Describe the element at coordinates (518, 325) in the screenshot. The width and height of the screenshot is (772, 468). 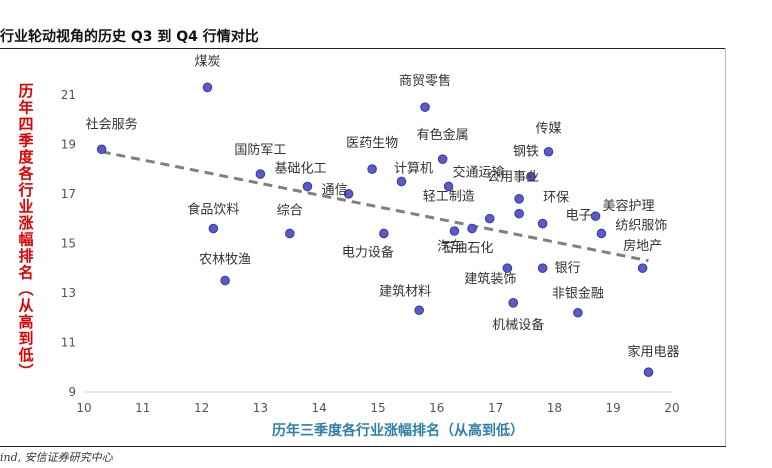
I see `point-label: 机械设备` at that location.